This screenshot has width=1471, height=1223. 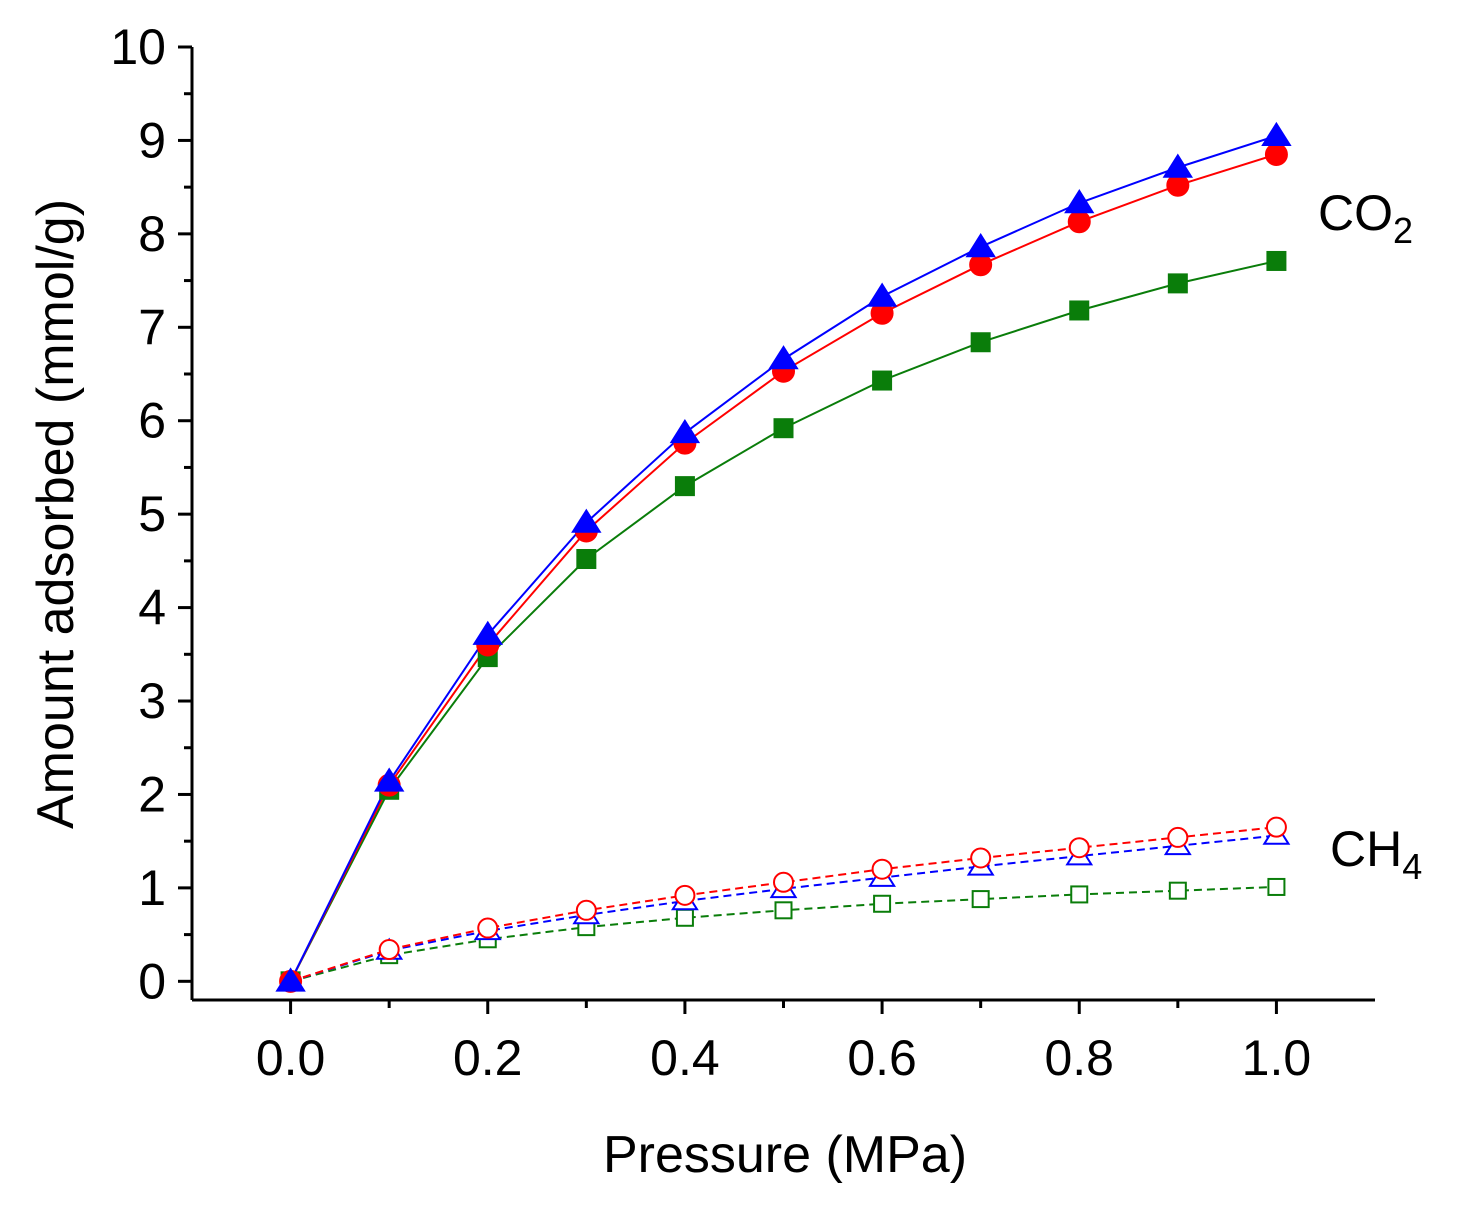 I want to click on x-tick-label: 0.8, so click(x=1079, y=1058).